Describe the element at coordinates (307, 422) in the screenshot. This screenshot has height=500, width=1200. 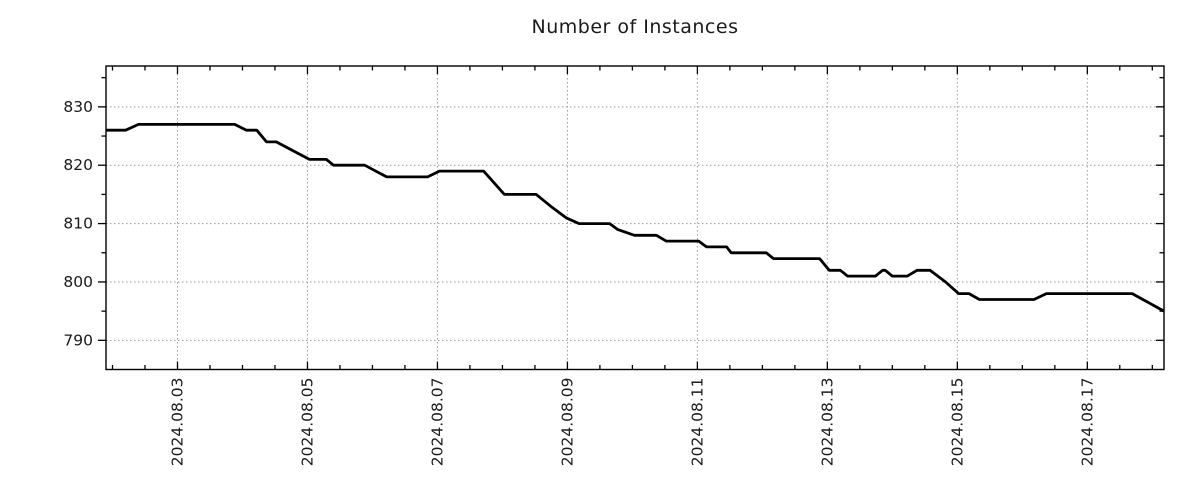
I see `x-tick-label: 2024.08.05` at that location.